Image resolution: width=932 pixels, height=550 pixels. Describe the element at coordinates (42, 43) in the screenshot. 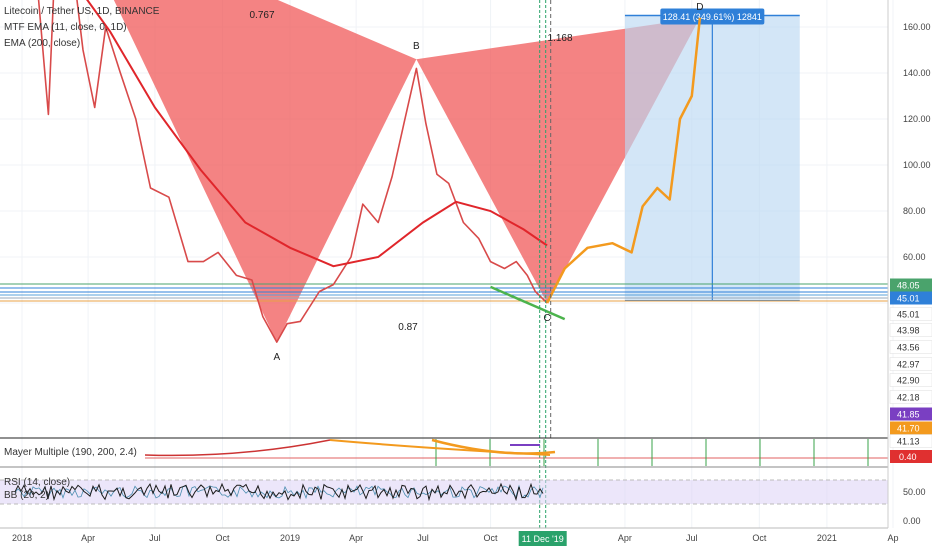

I see `ema-legend: EMA (200, close)` at that location.